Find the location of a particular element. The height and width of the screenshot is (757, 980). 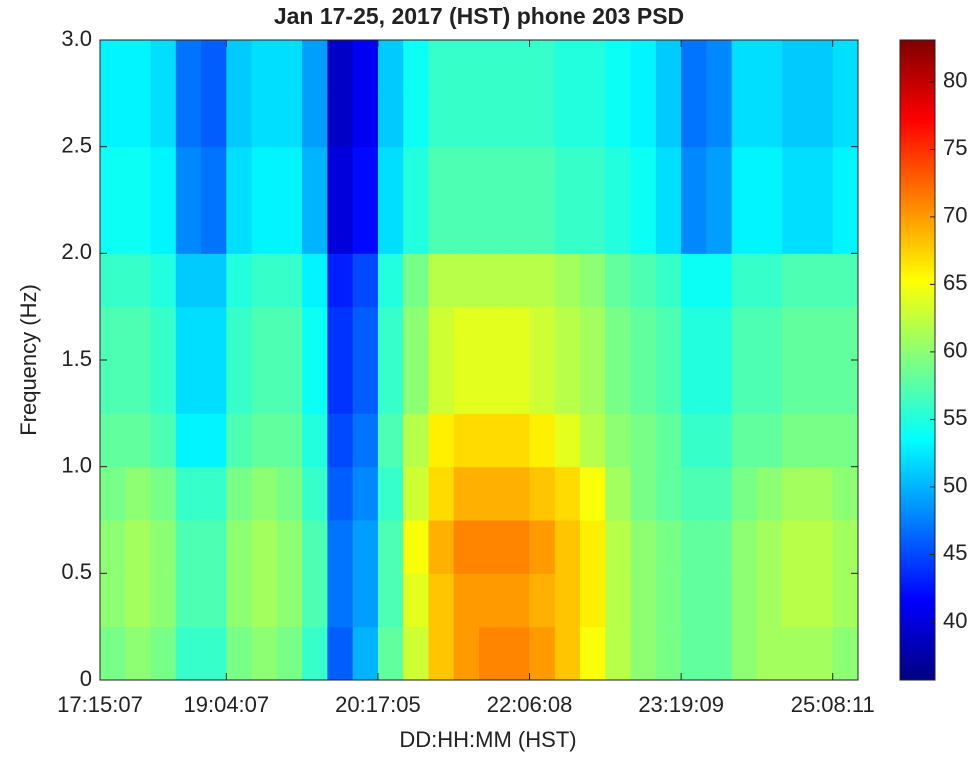

x-tick-label: 25:08:11 is located at coordinates (833, 704).